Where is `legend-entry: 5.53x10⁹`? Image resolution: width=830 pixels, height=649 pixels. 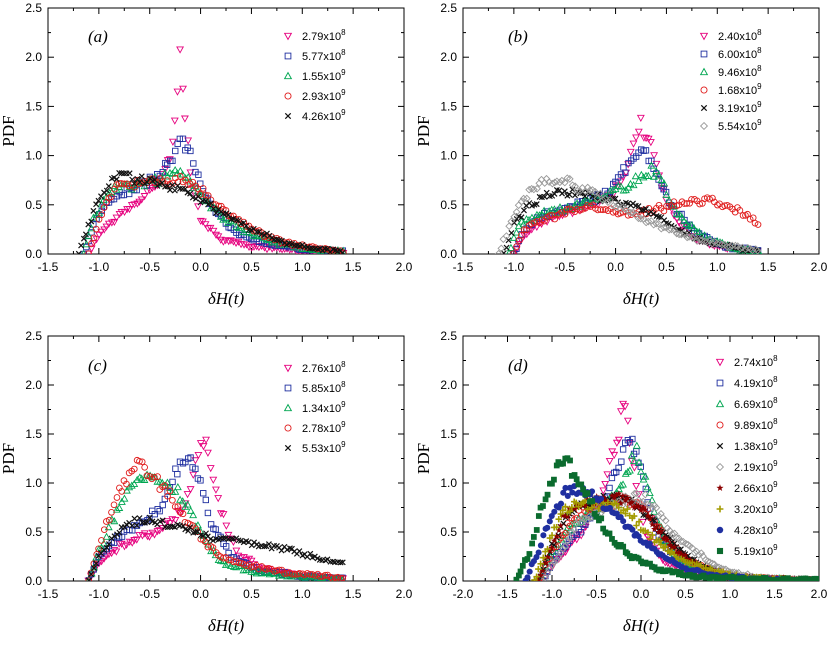 legend-entry: 5.53x10⁹ is located at coordinates (324, 447).